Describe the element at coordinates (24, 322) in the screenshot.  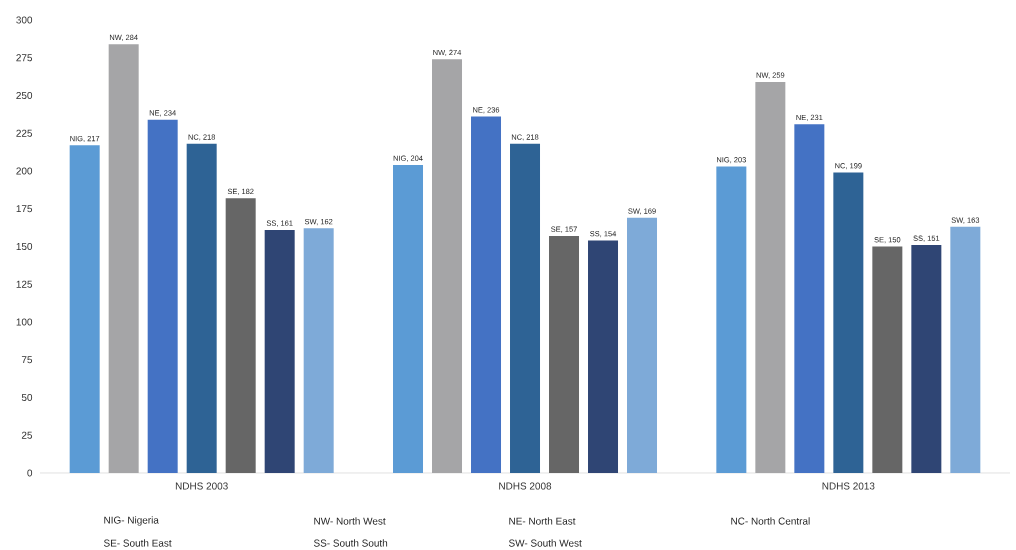
I see `y-tick-label: 100` at that location.